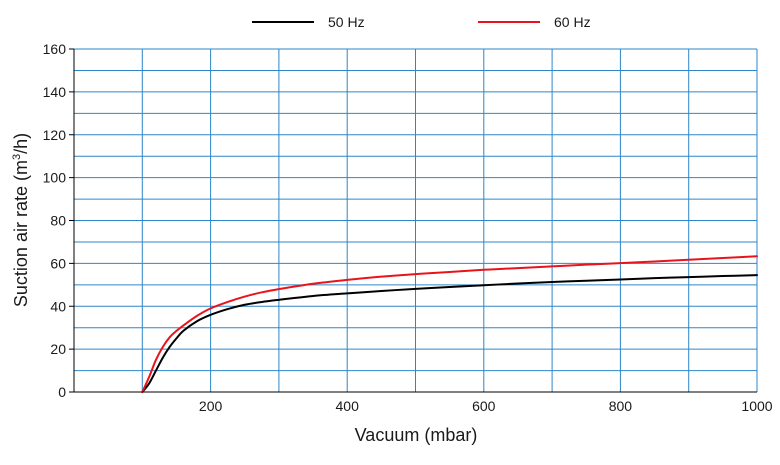  What do you see at coordinates (58, 349) in the screenshot?
I see `y-tick-label: 20` at bounding box center [58, 349].